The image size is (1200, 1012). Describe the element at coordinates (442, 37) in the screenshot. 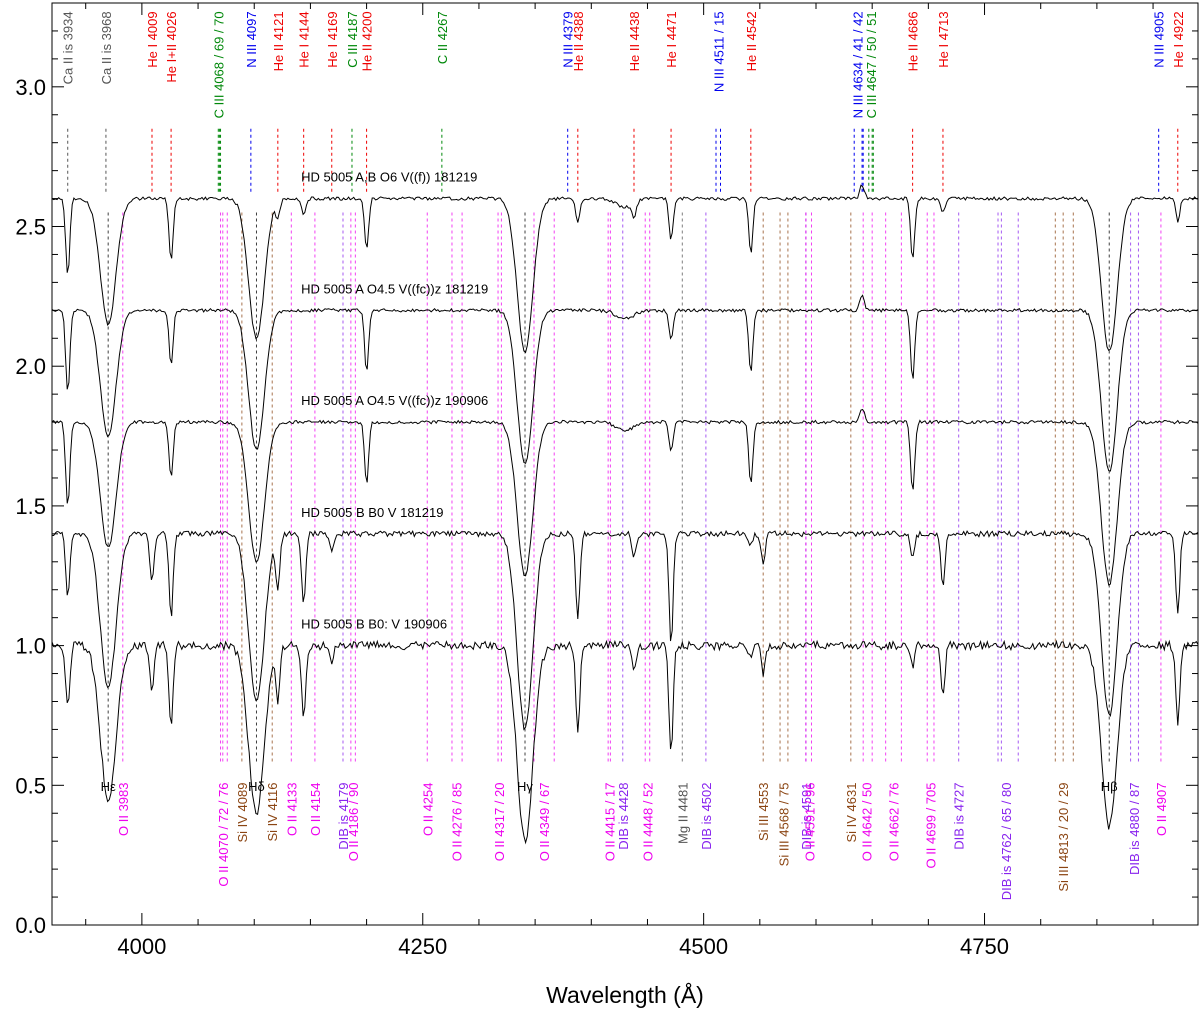

I see `top-line-label: C II 4267` at that location.